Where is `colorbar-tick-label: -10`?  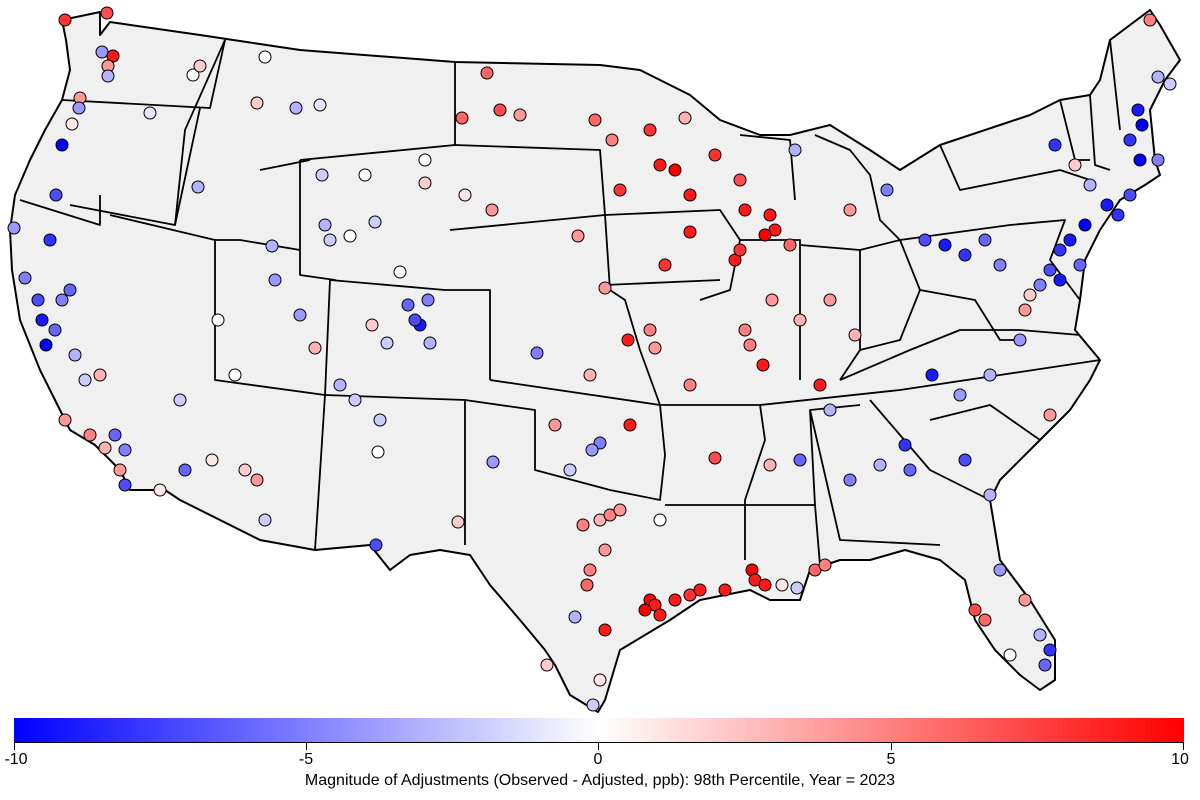 colorbar-tick-label: -10 is located at coordinates (16, 759).